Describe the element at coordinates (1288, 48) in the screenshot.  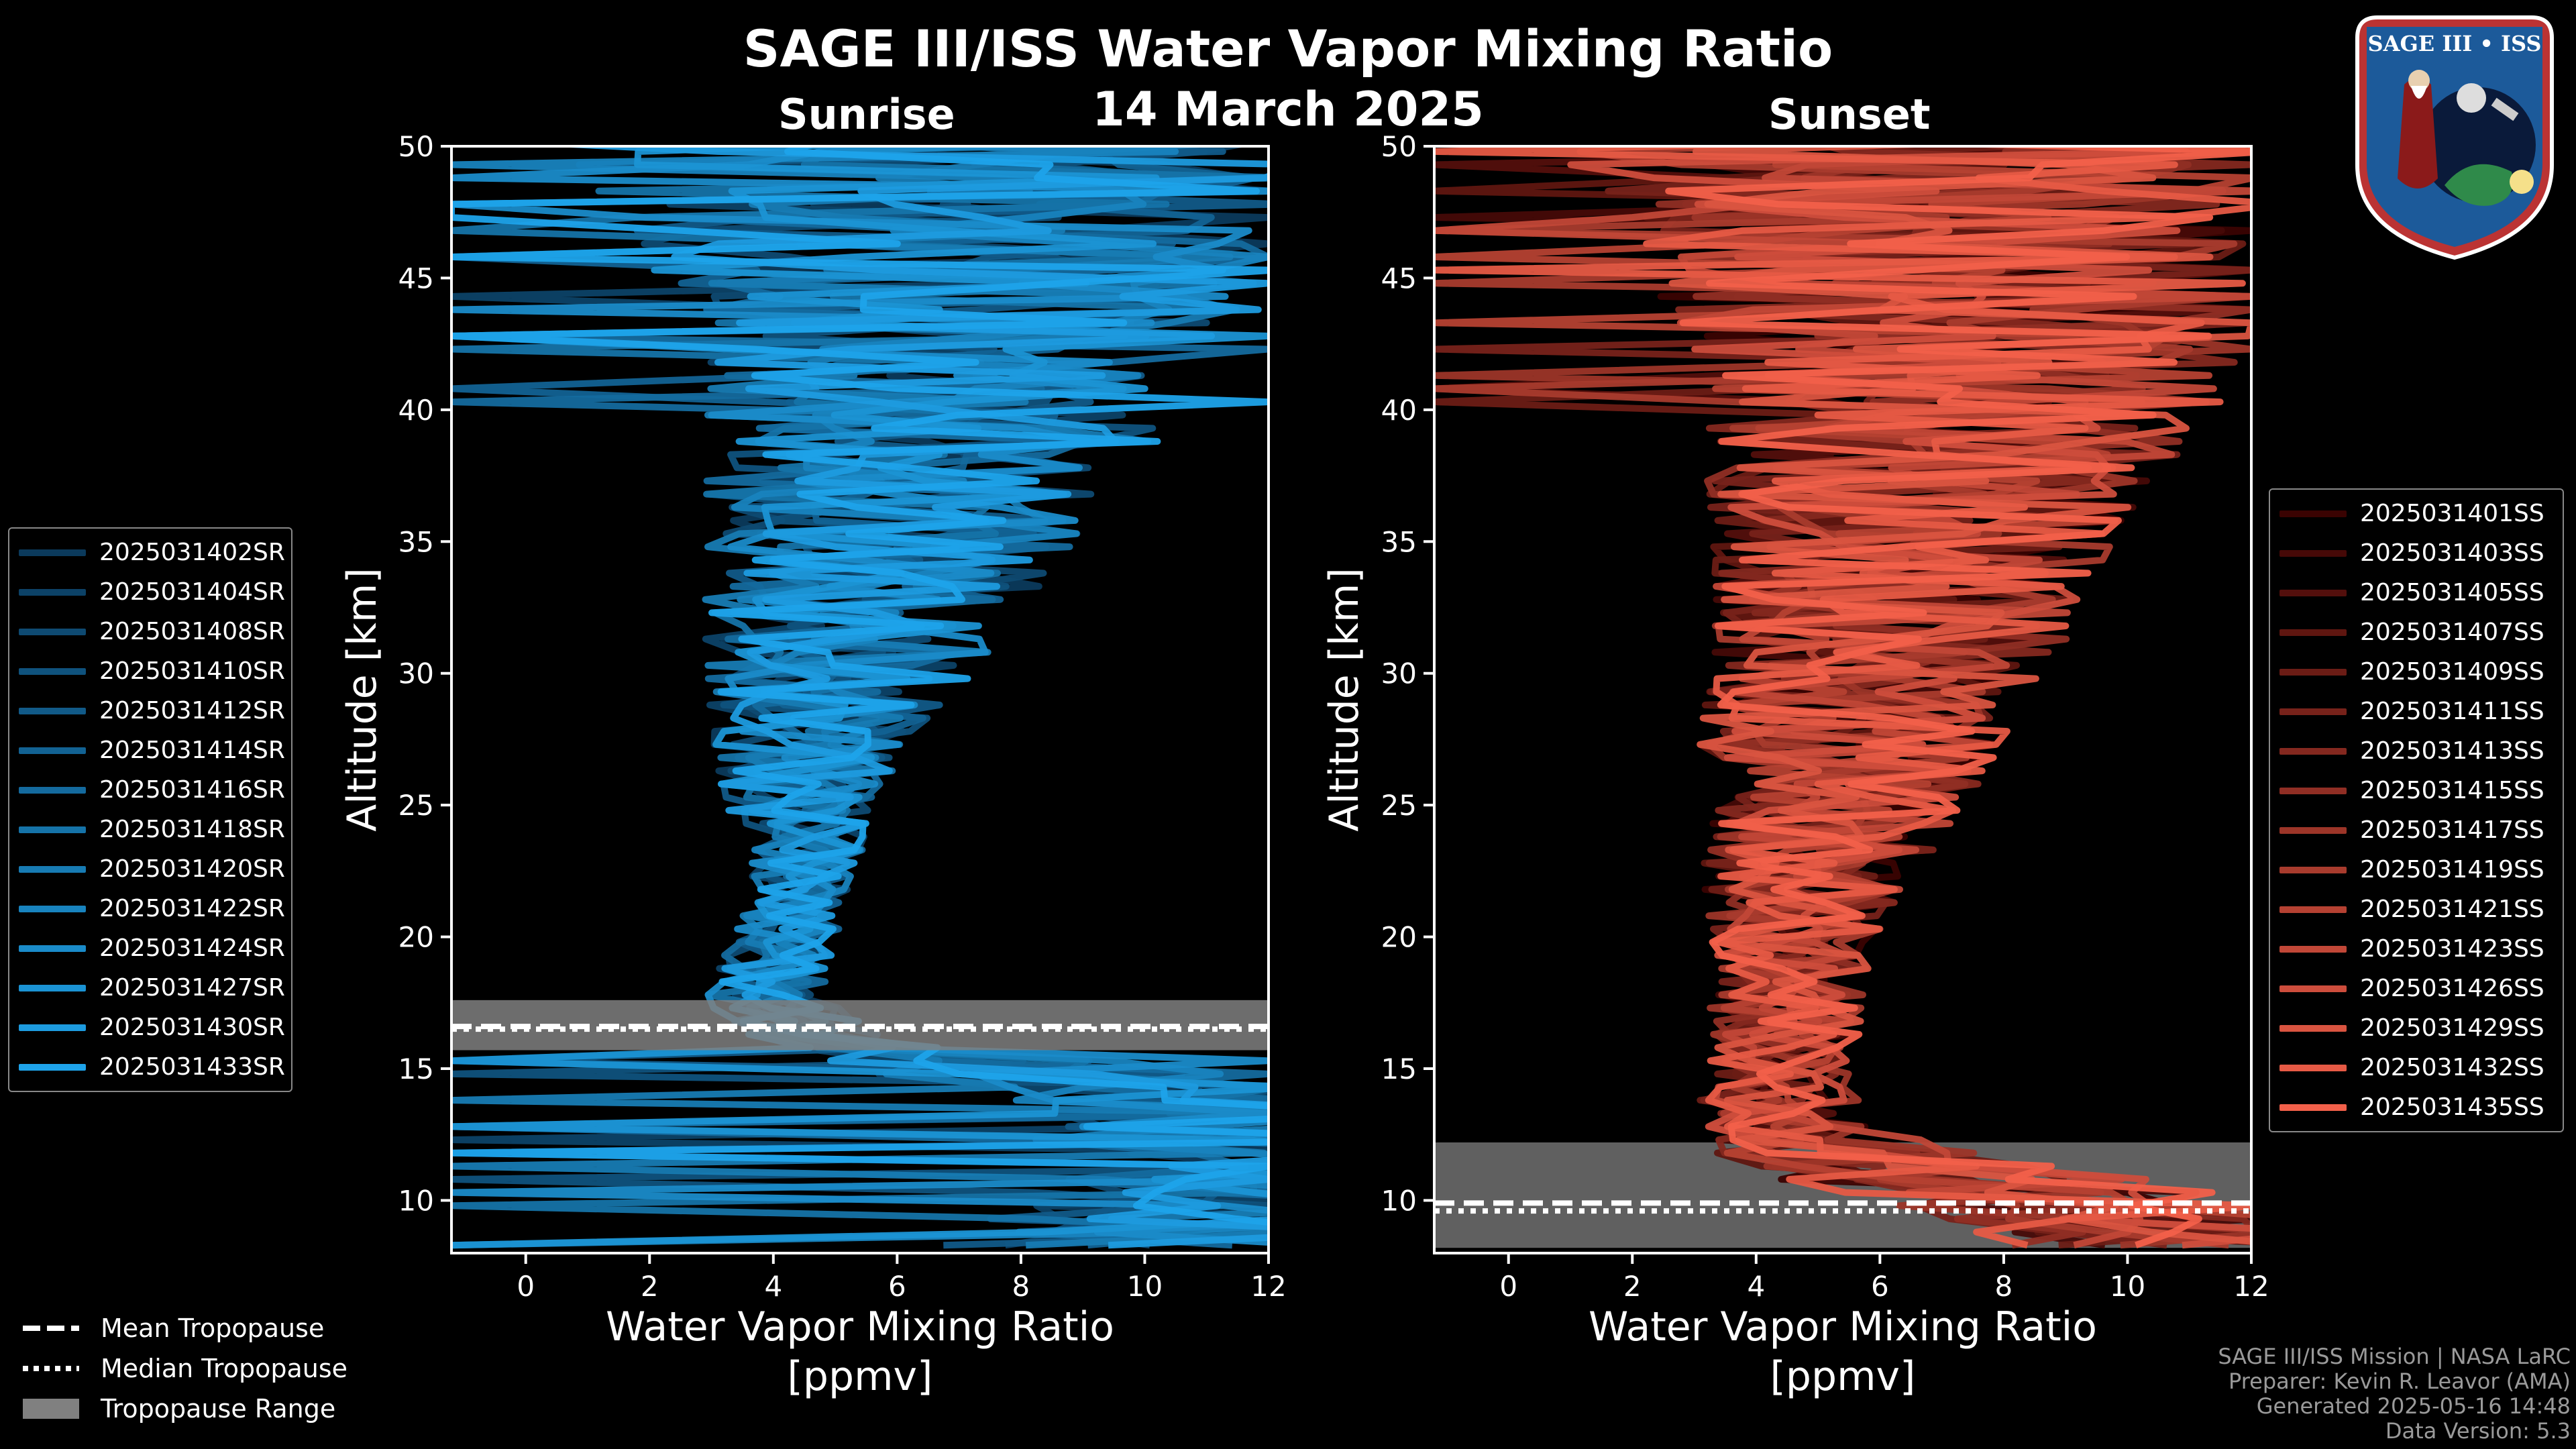
I see `chart-title: SAGE III/ISS Water Vapor Mixing Ratio` at that location.